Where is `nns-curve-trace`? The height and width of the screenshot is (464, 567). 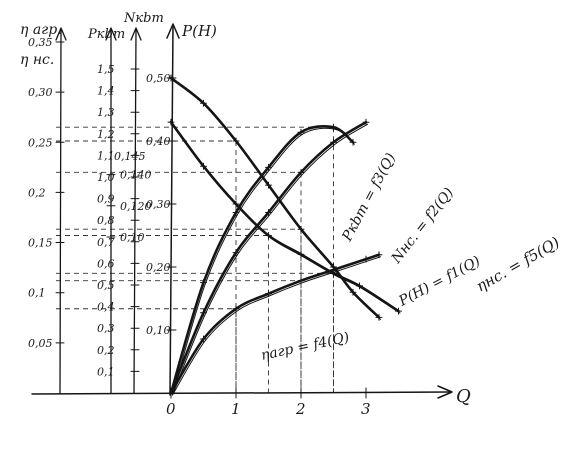 nns-curve-trace is located at coordinates (276, 326).